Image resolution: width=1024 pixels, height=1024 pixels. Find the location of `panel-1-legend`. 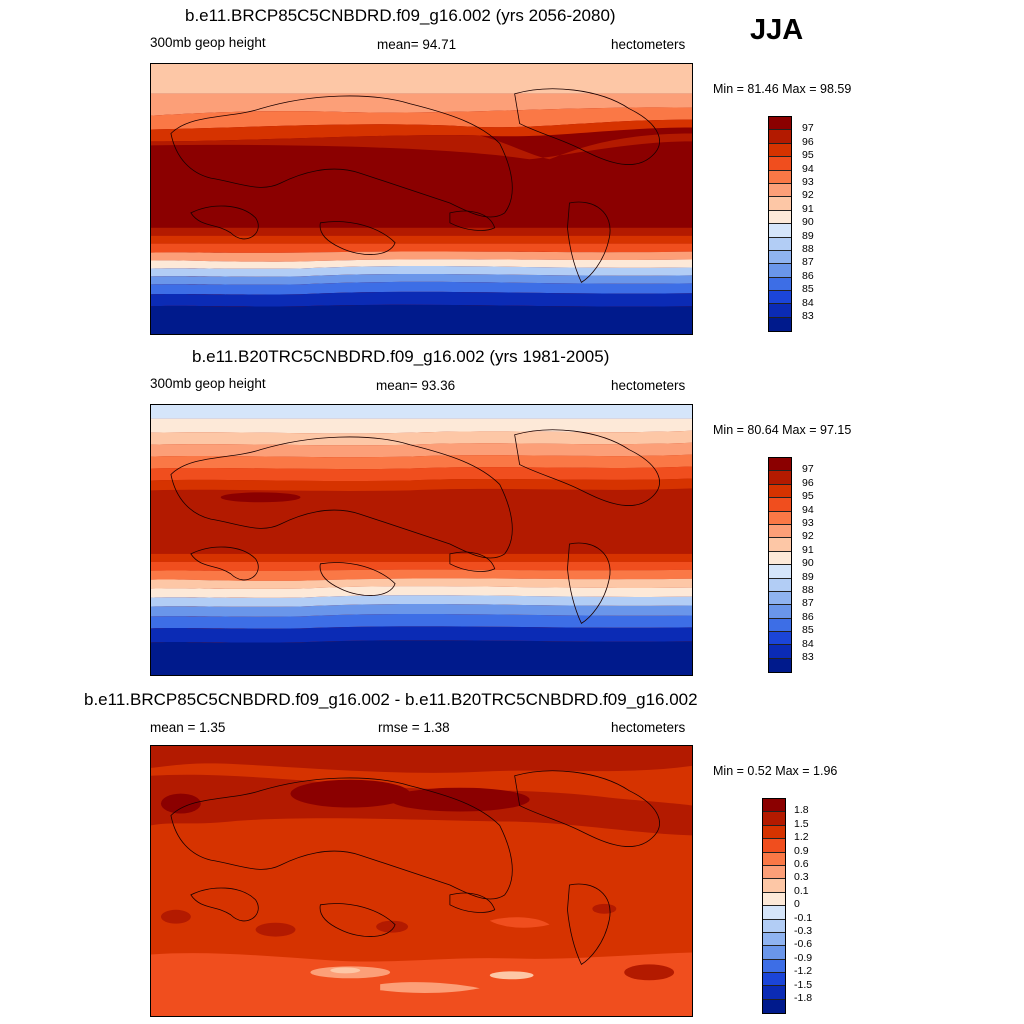

panel-1-legend is located at coordinates (780, 224).